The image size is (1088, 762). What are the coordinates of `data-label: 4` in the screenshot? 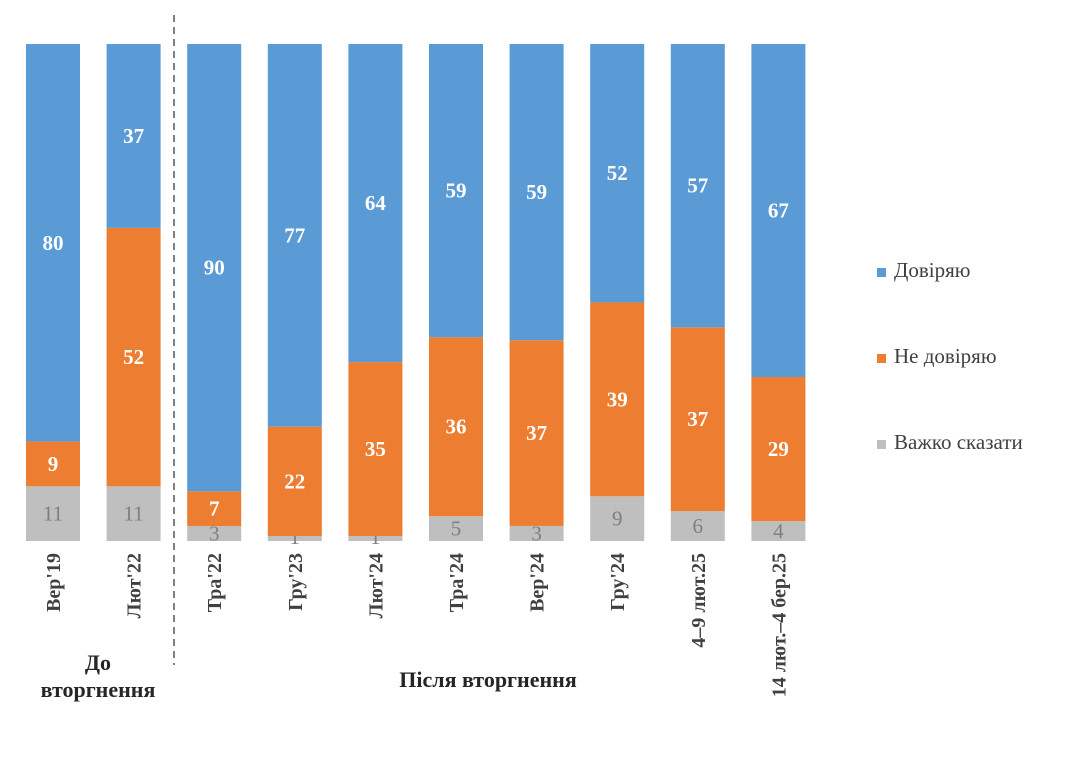 It's located at (778, 531).